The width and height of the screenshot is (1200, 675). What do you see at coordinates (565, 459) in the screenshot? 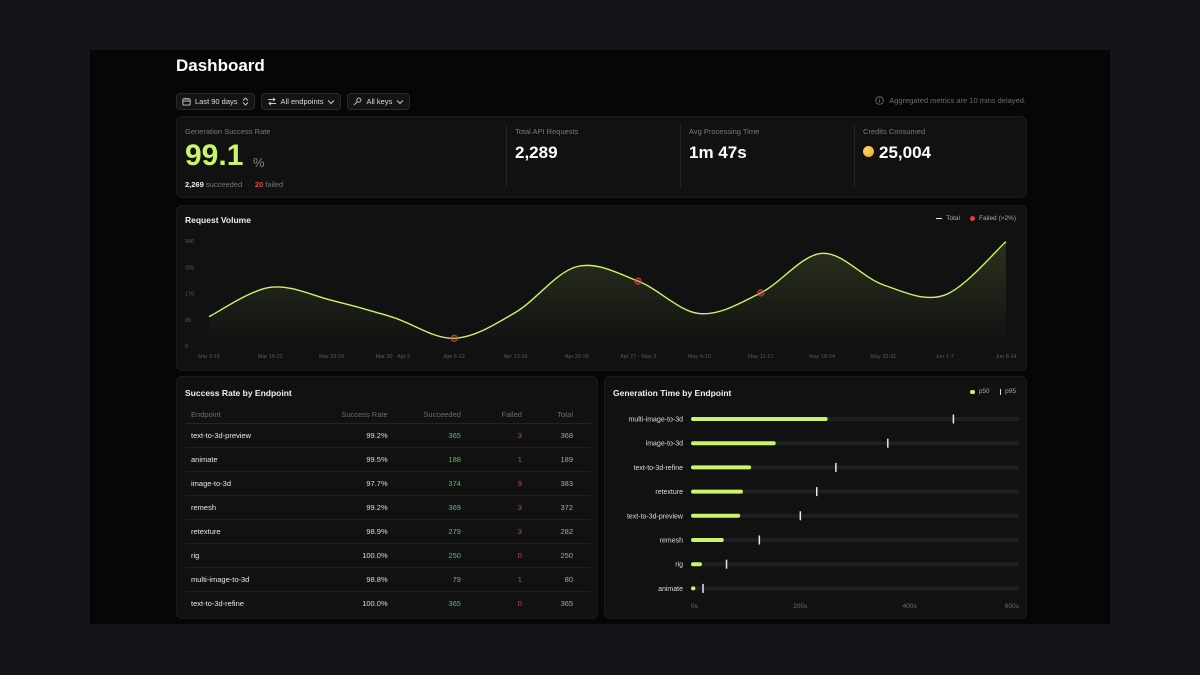
I see `total-cell: 189` at bounding box center [565, 459].